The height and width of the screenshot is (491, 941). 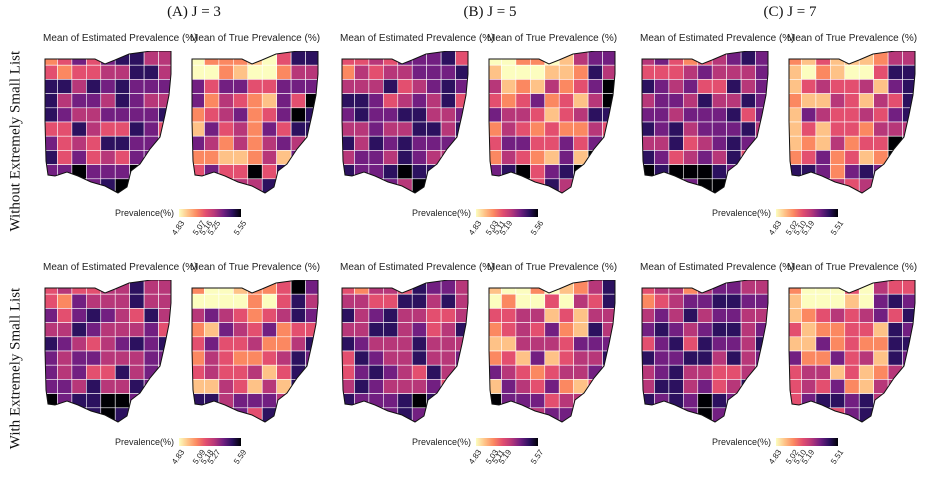 I want to click on legend-colorbar, so click(x=807, y=213).